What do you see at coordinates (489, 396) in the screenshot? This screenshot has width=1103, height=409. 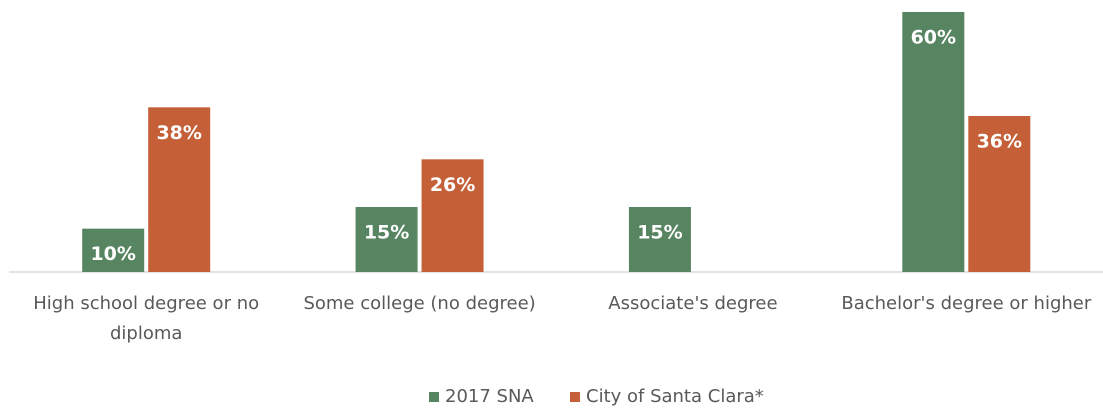 I see `legend-label: 2017 SNA` at bounding box center [489, 396].